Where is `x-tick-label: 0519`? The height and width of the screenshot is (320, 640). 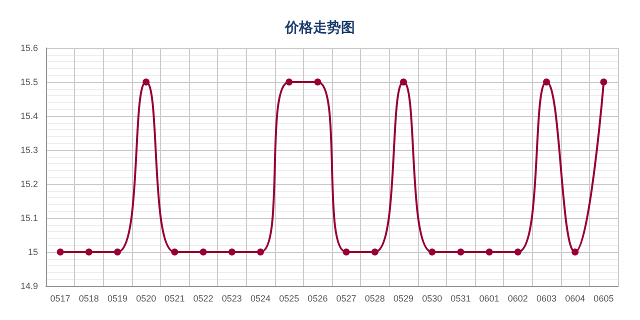
x-tick-label: 0519 is located at coordinates (117, 299).